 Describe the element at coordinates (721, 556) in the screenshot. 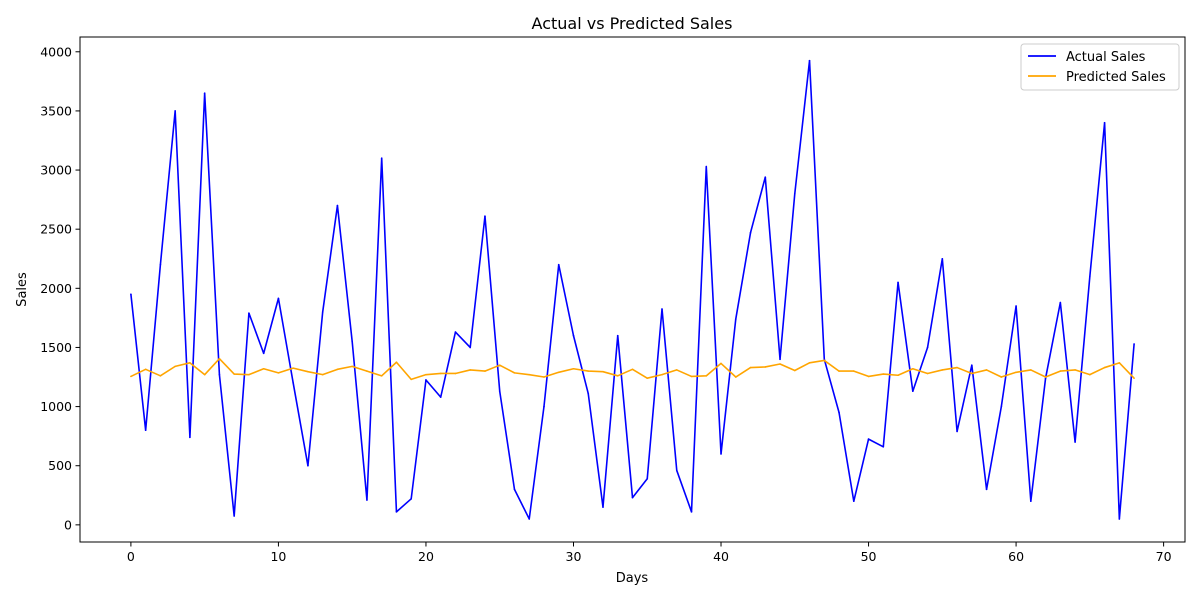

I see `x-tick-label: 40` at that location.